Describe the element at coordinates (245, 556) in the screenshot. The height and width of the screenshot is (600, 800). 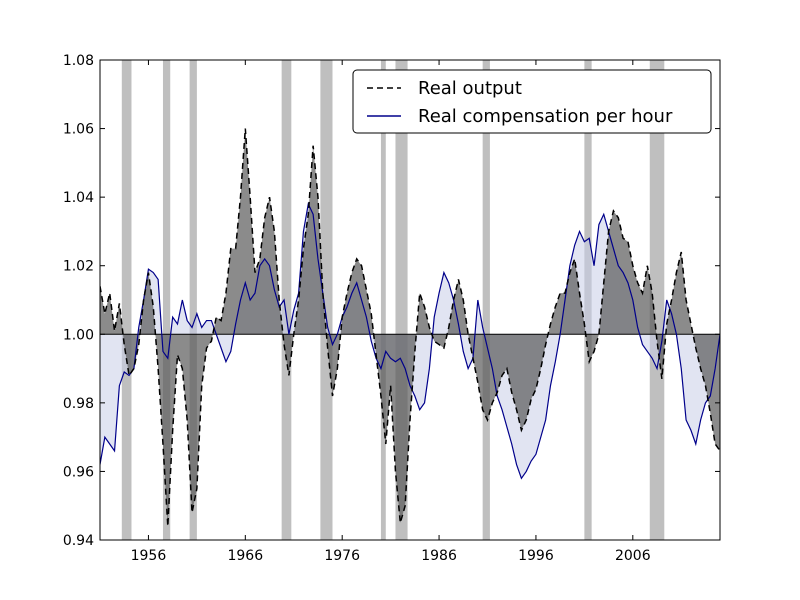
I see `x-tick-label: 1966` at that location.